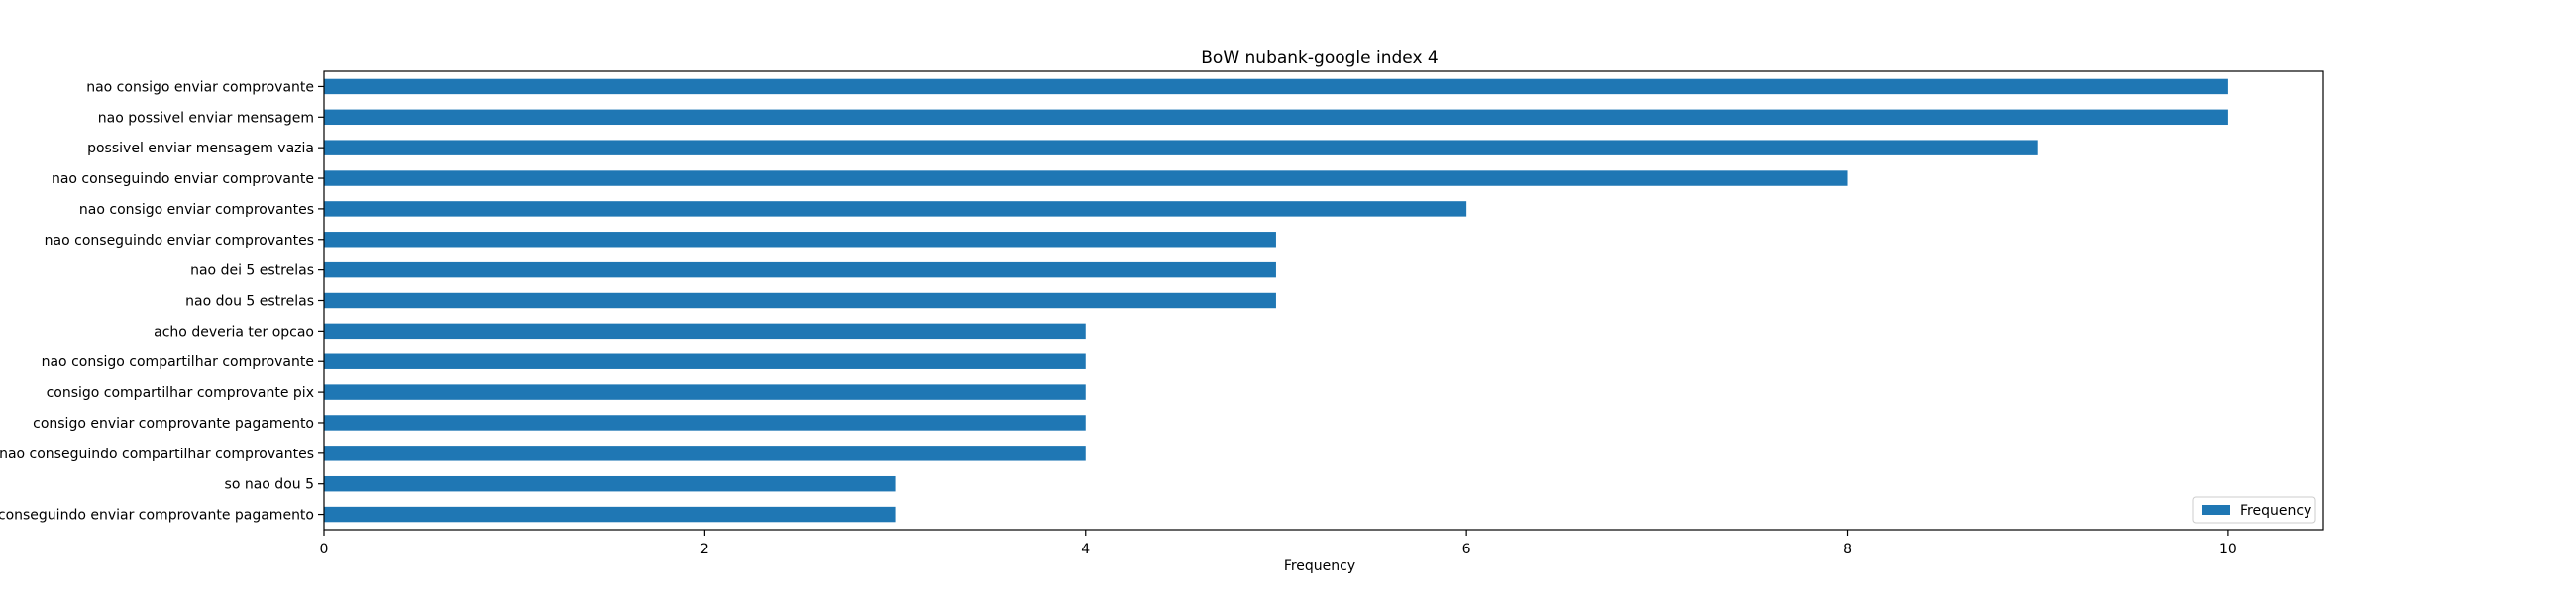 This screenshot has width=2576, height=598. Describe the element at coordinates (249, 302) in the screenshot. I see `y-tick-label: nao dou 5 estrelas` at that location.